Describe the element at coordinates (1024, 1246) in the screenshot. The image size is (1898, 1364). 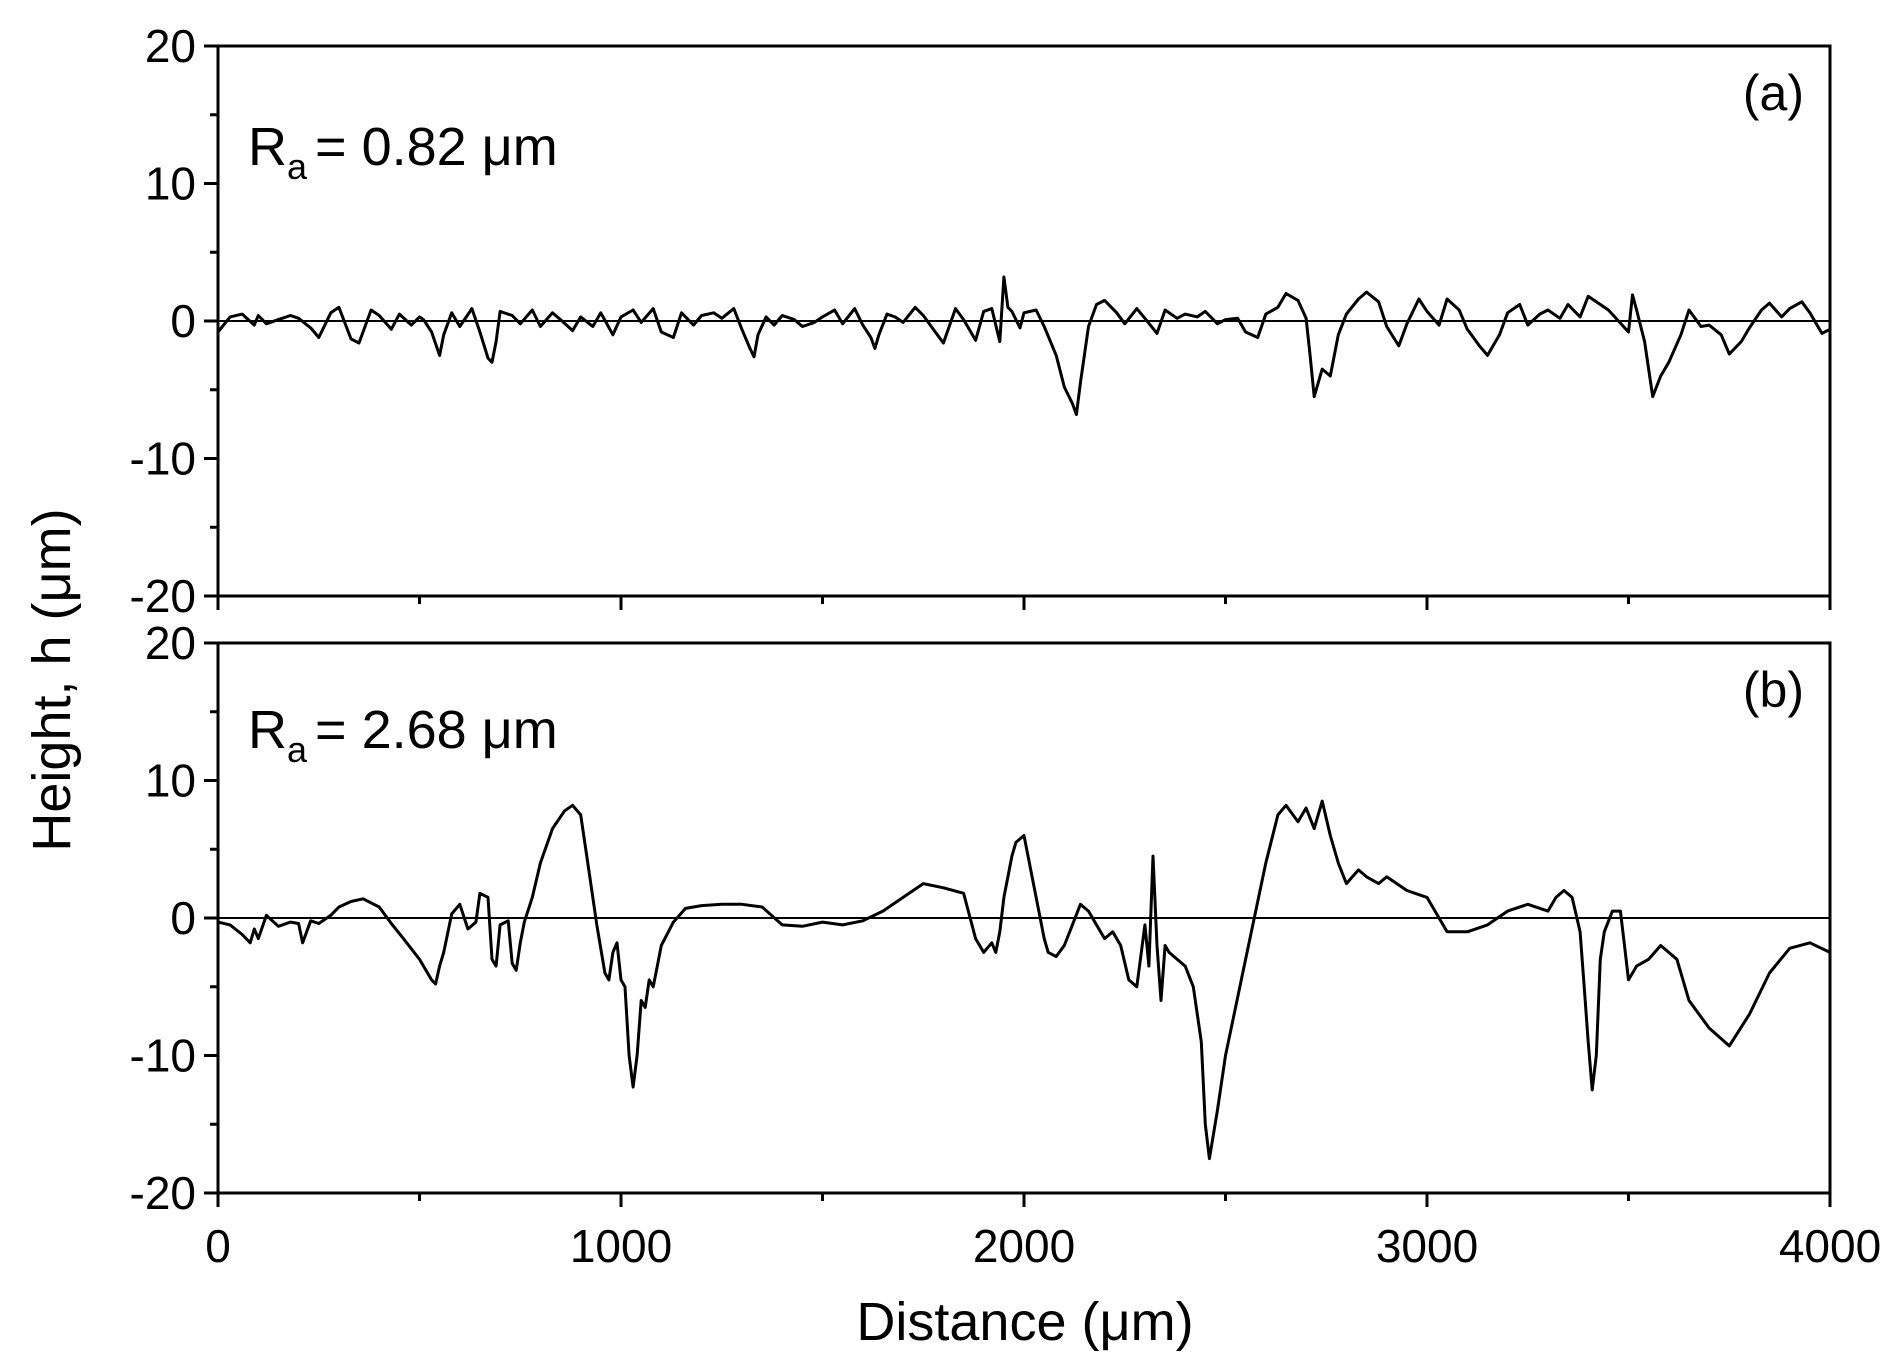
I see `x-tick-label: 2000` at that location.